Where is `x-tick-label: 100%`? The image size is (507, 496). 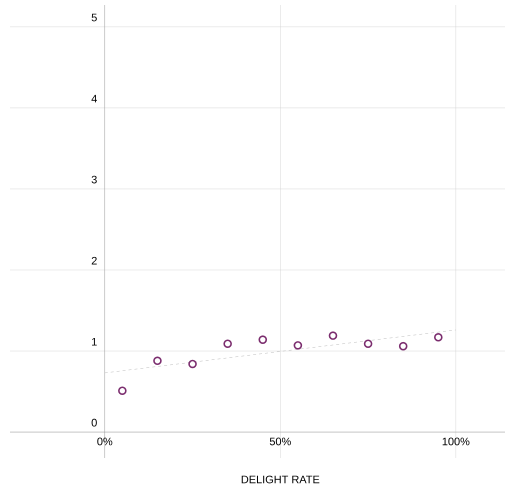
x-tick-label: 100% is located at coordinates (456, 442).